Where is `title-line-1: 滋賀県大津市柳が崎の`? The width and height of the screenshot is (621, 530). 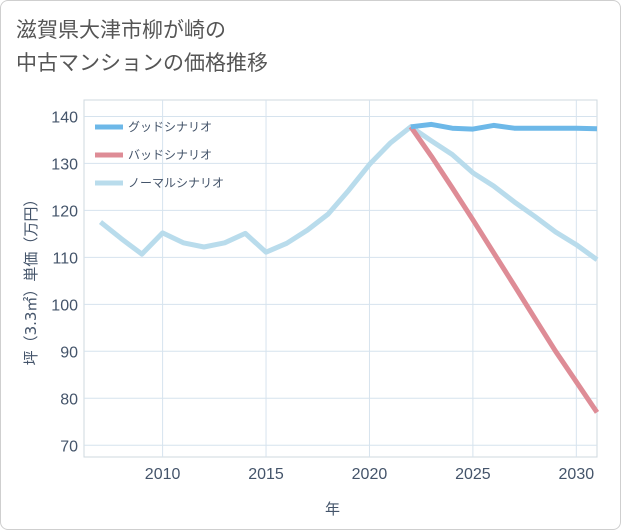 title-line-1: 滋賀県大津市柳が崎の is located at coordinates (121, 30).